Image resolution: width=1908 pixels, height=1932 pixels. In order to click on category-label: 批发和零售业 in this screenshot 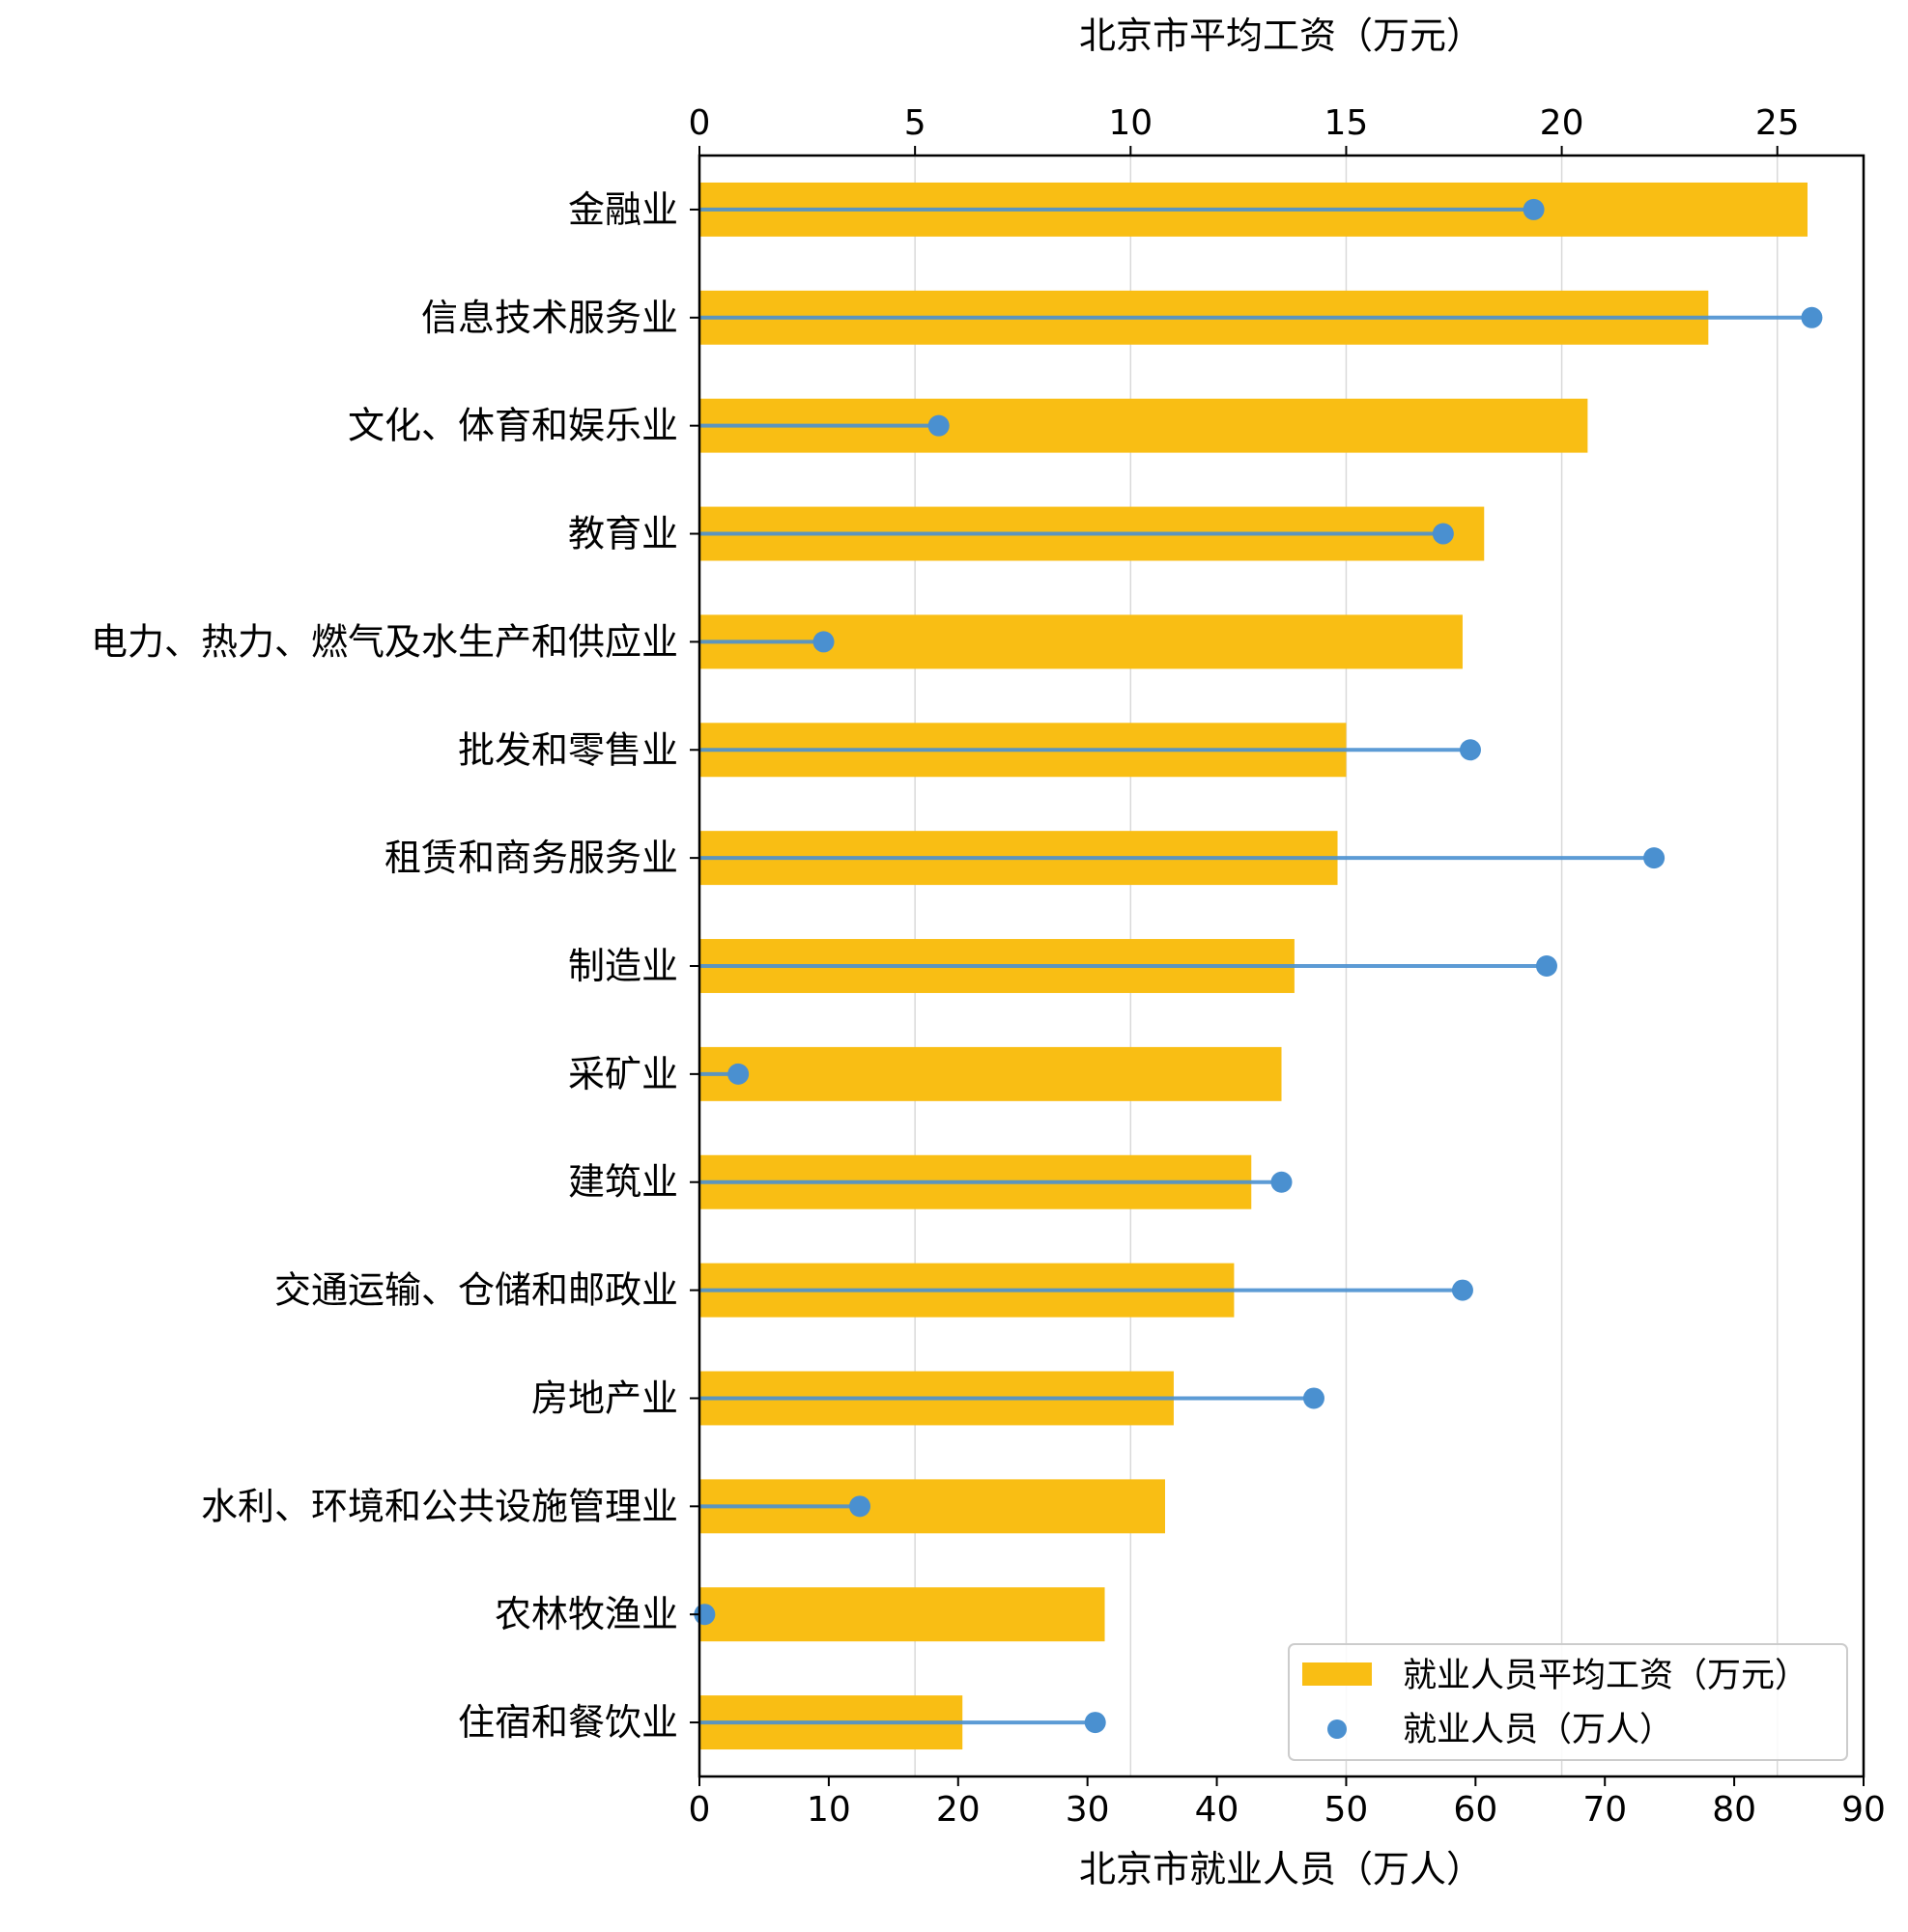, I will do `click(568, 749)`.